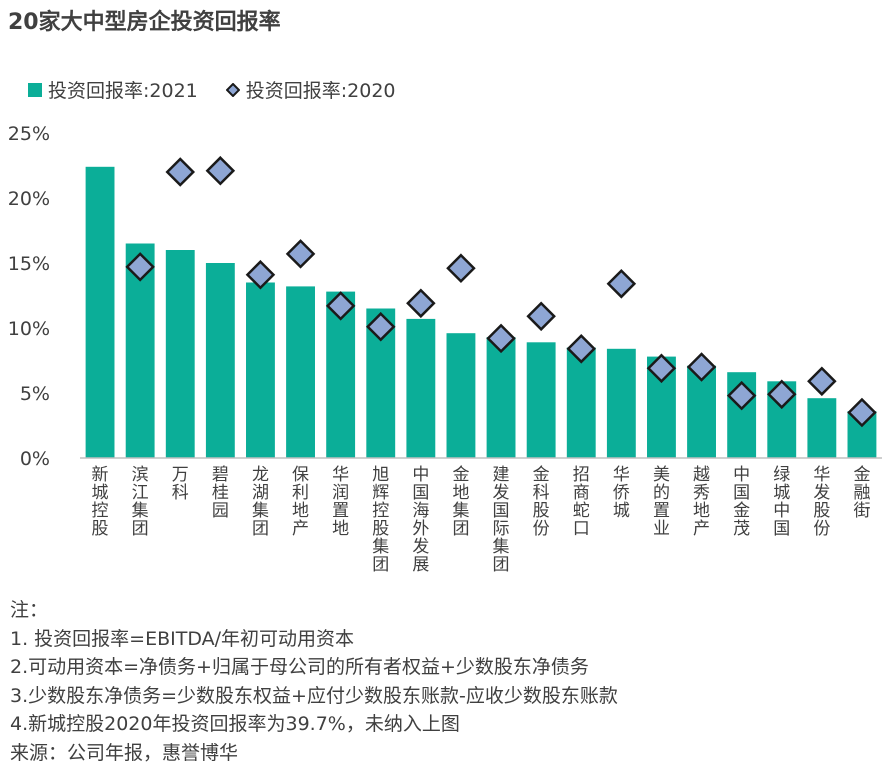 This screenshot has width=887, height=782. Describe the element at coordinates (100, 502) in the screenshot. I see `x-tick-label: 新城控股` at that location.